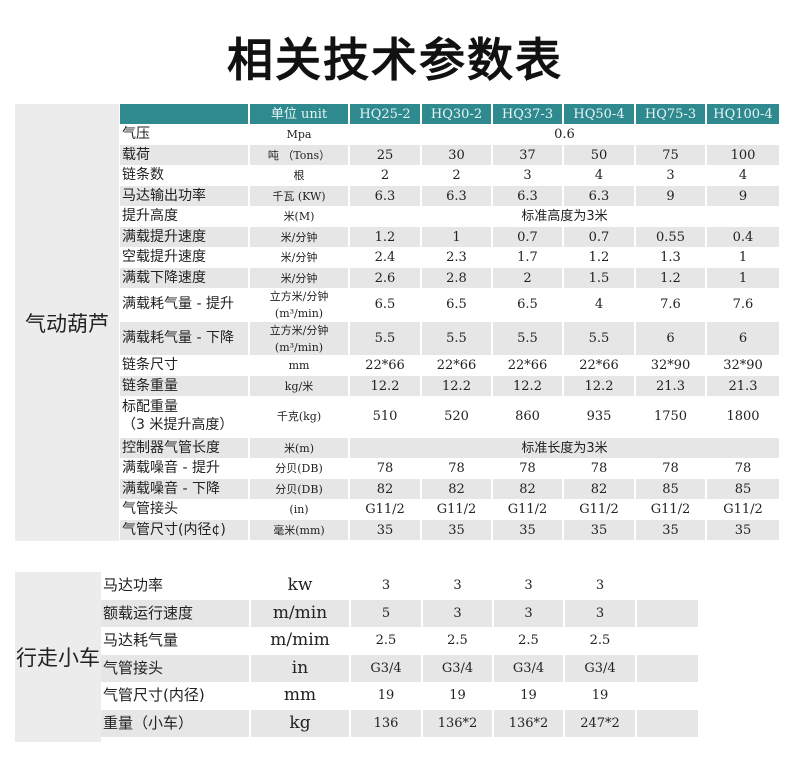 Image resolution: width=790 pixels, height=759 pixels. Describe the element at coordinates (385, 154) in the screenshot. I see `row-value: 25` at that location.